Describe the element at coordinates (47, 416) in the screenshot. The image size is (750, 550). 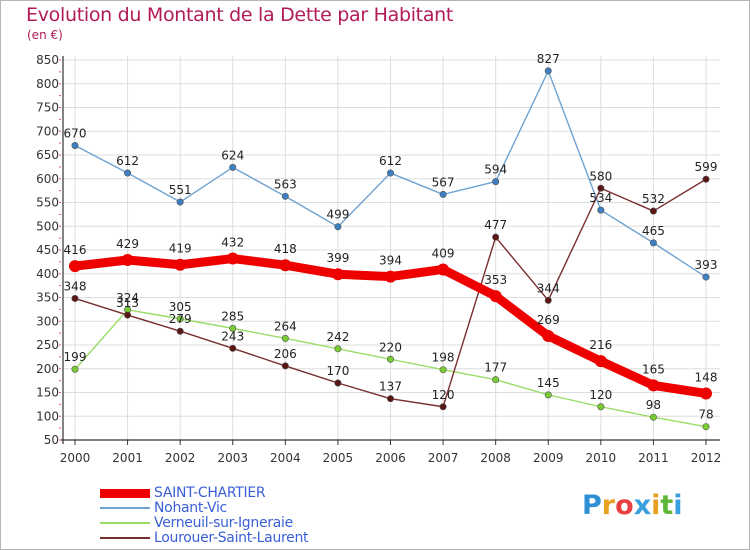
I see `y-tick-label: 100` at that location.